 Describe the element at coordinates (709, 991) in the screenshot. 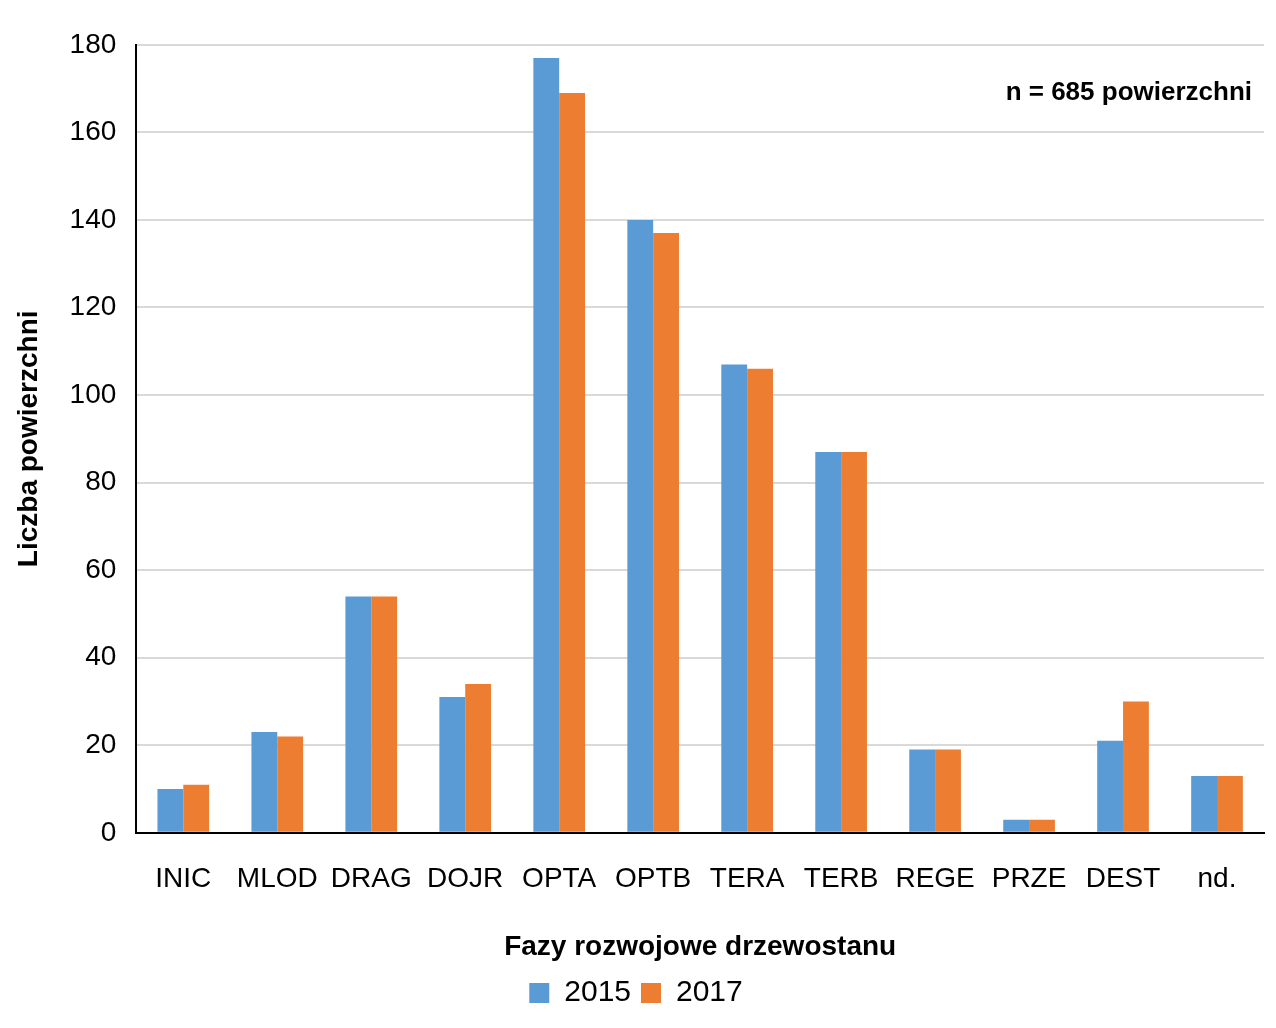

I see `legend-label: 2017` at that location.